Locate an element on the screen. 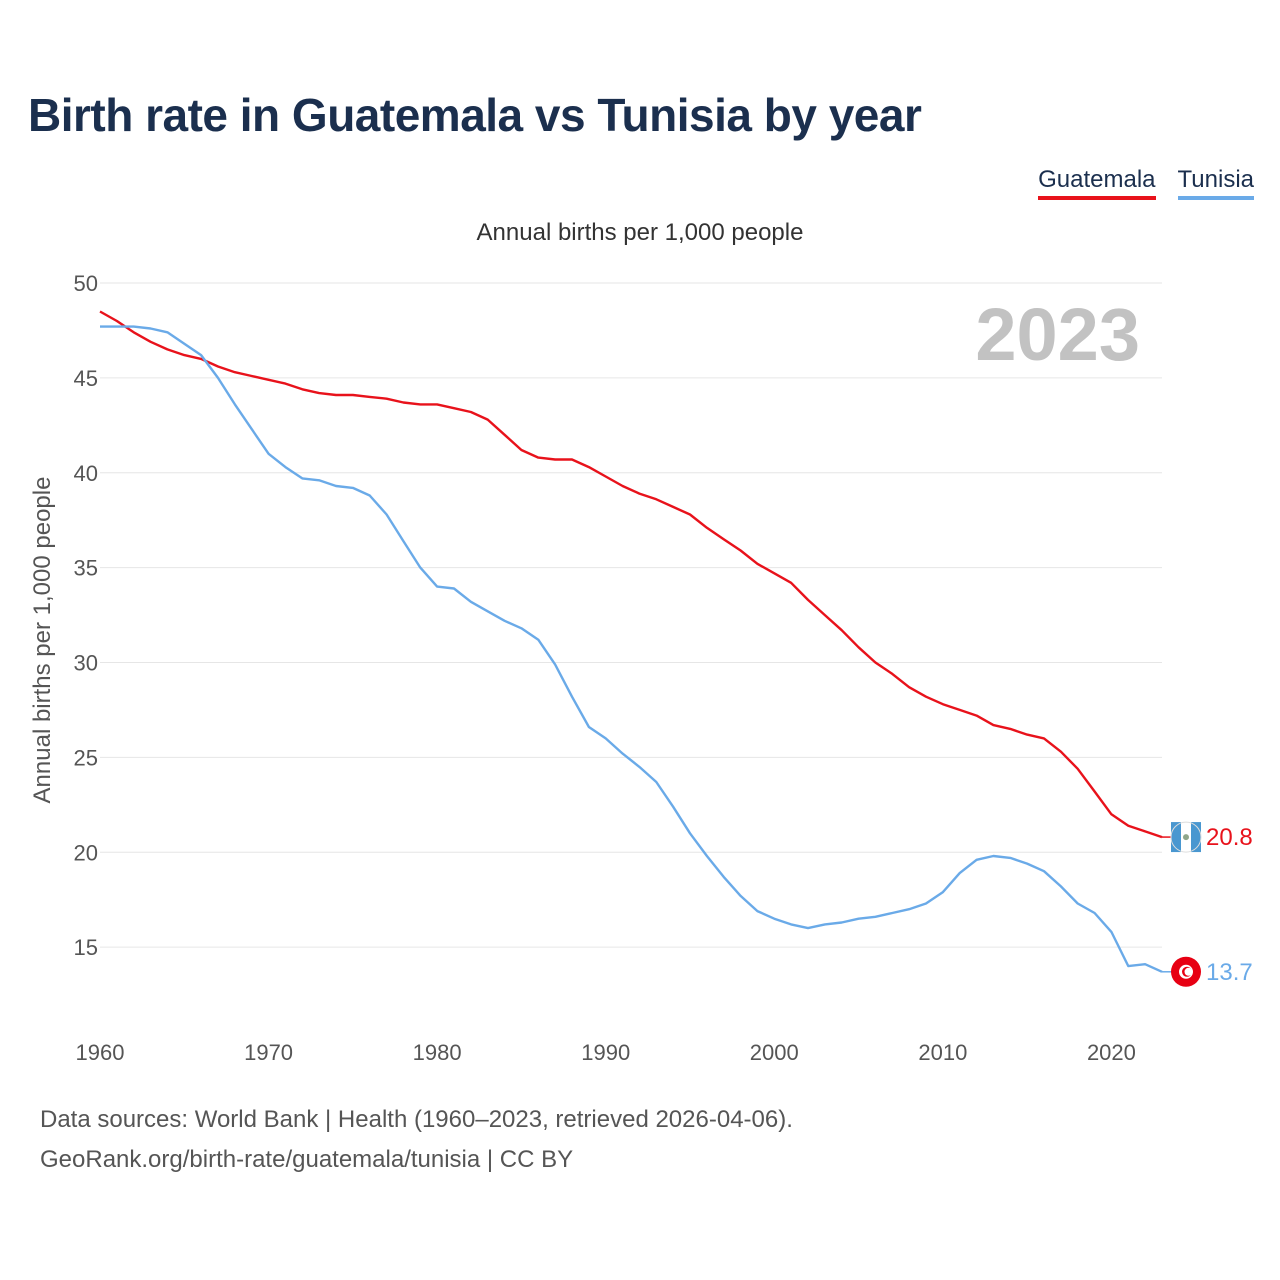  y-tick-label: 45 is located at coordinates (86, 378).